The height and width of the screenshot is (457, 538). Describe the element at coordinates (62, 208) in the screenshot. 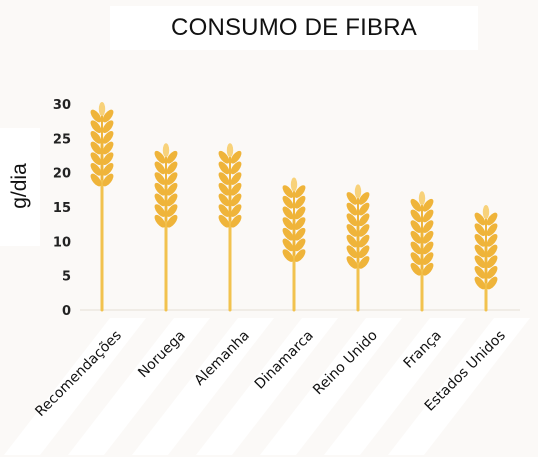

I see `y-tick-label: 15` at that location.